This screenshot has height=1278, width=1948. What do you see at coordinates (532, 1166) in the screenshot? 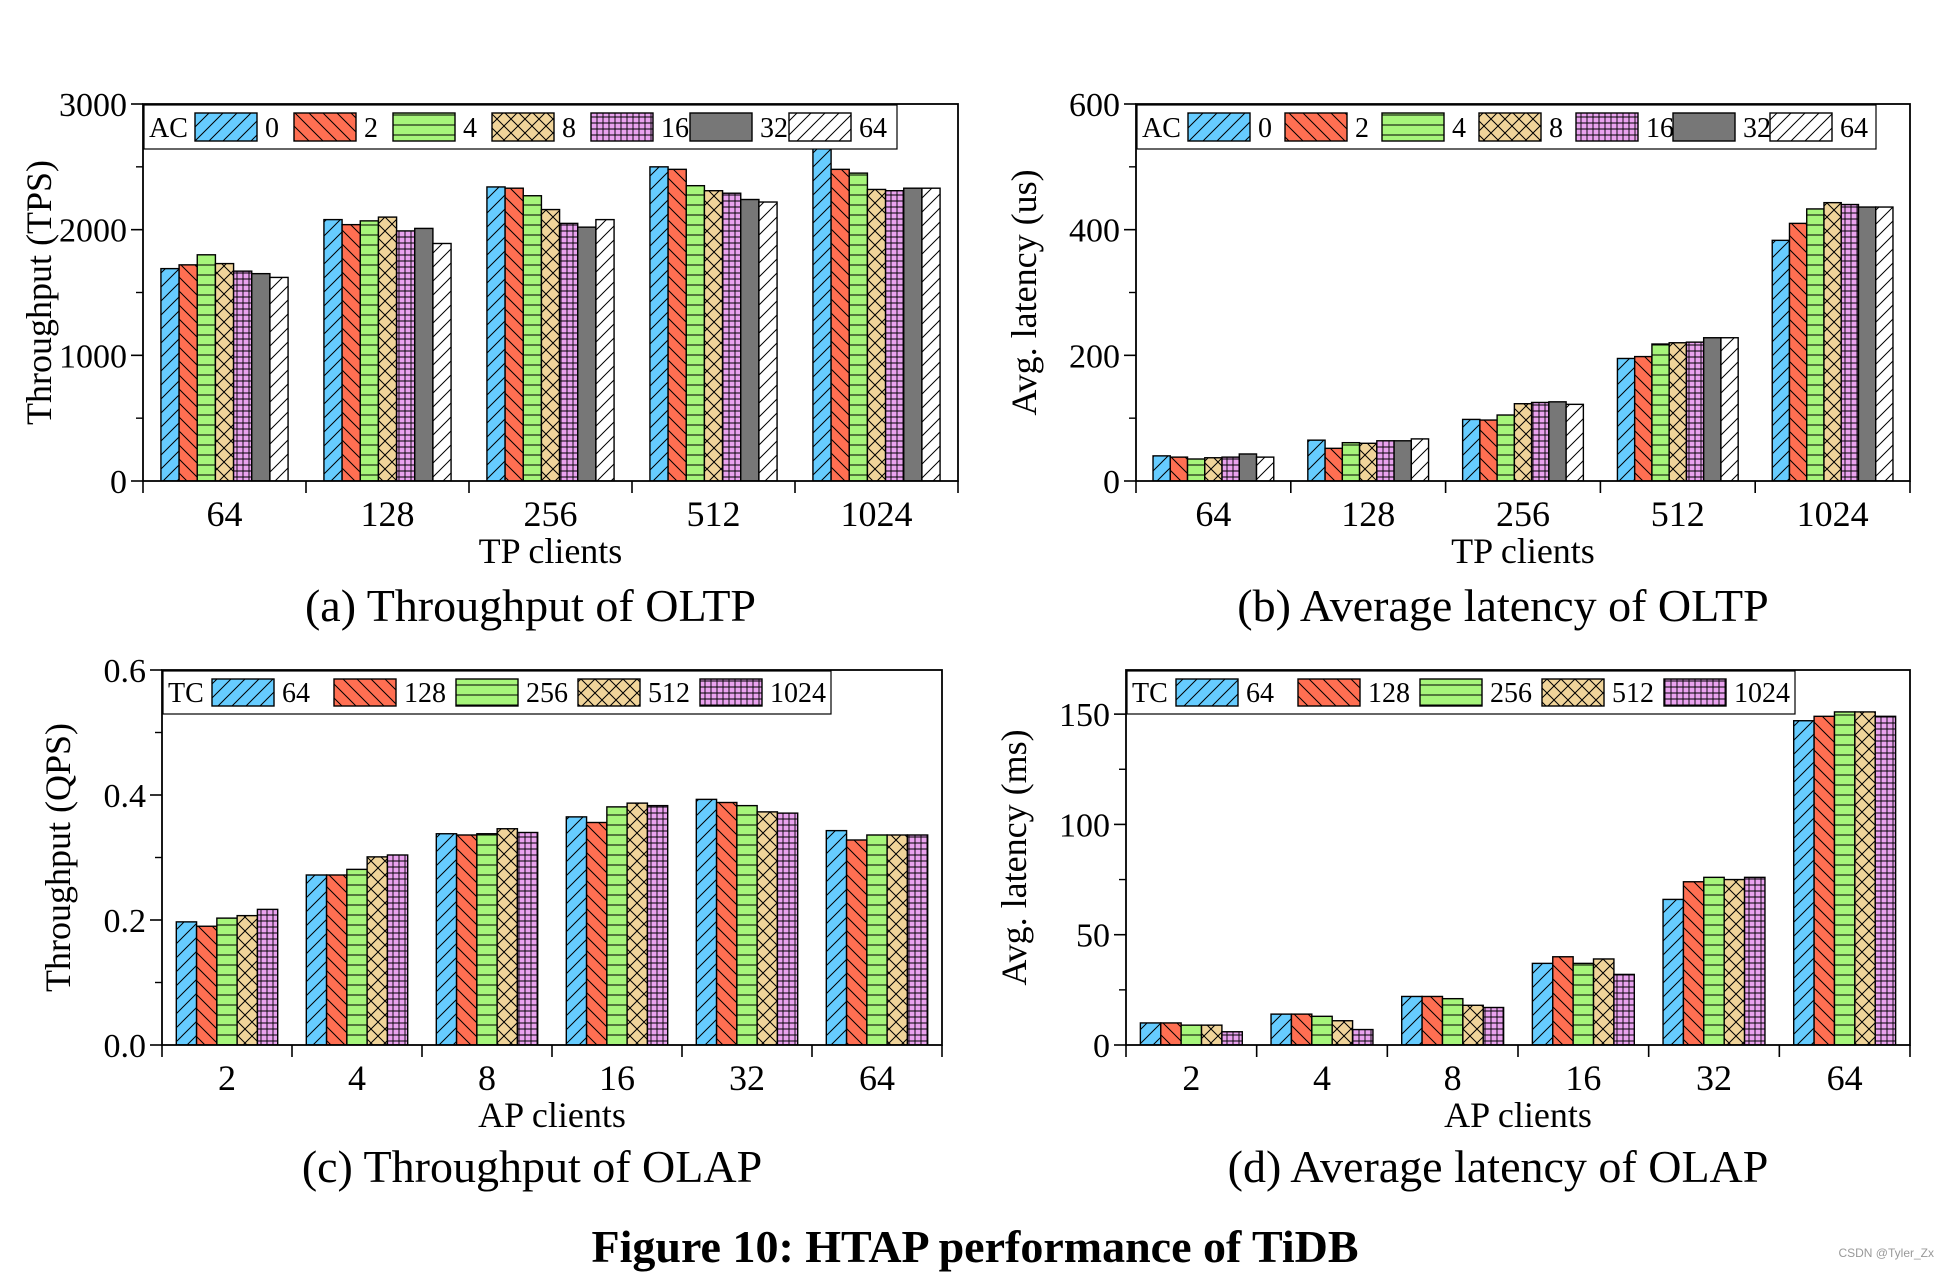
I see `subcaption: (c) Throughput of OLAP` at bounding box center [532, 1166].